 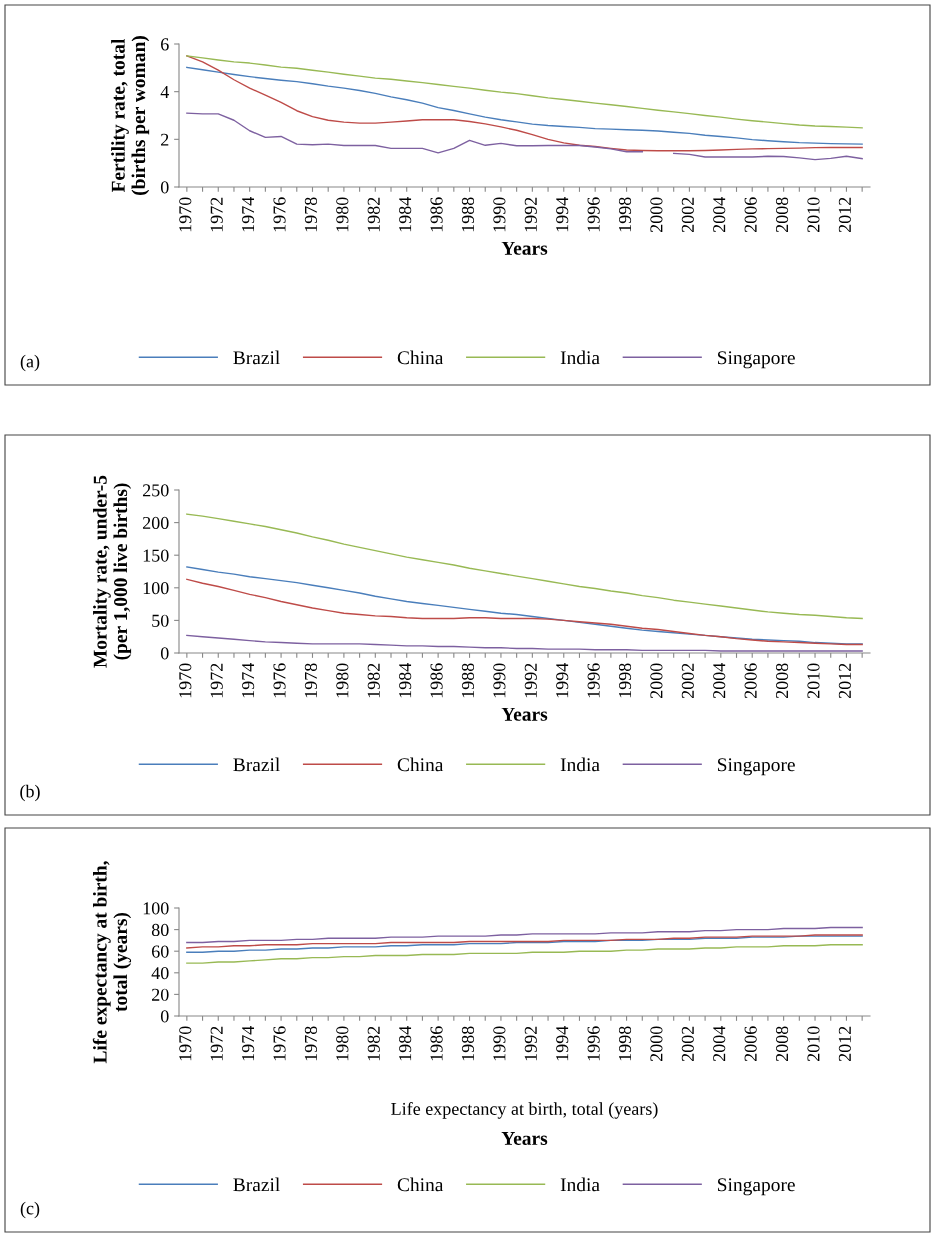 What do you see at coordinates (130, 115) in the screenshot?
I see `y-axis-title: Fertility rate, total (births per woman)` at bounding box center [130, 115].